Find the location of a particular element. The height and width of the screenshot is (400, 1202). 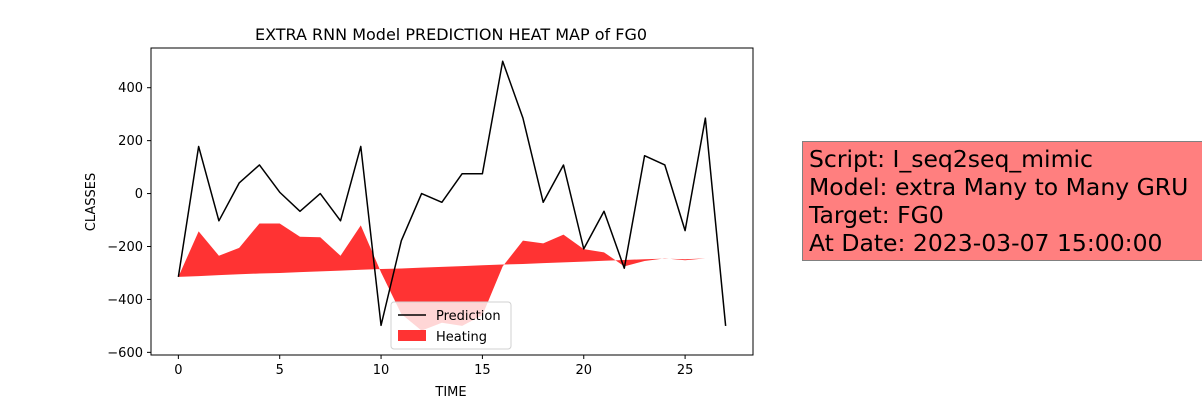

y-tick-label: −400 is located at coordinates (125, 300).